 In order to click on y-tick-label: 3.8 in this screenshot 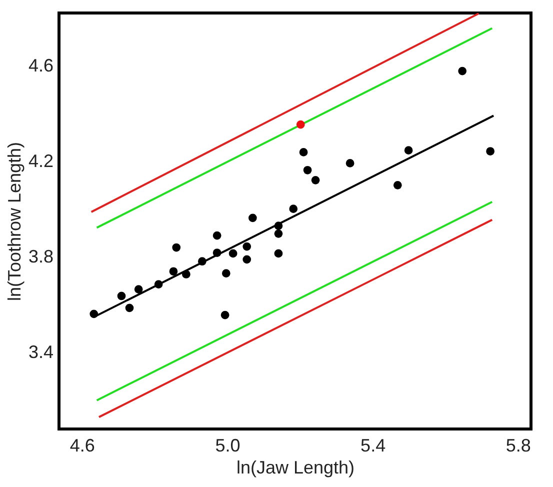, I will do `click(41, 256)`.